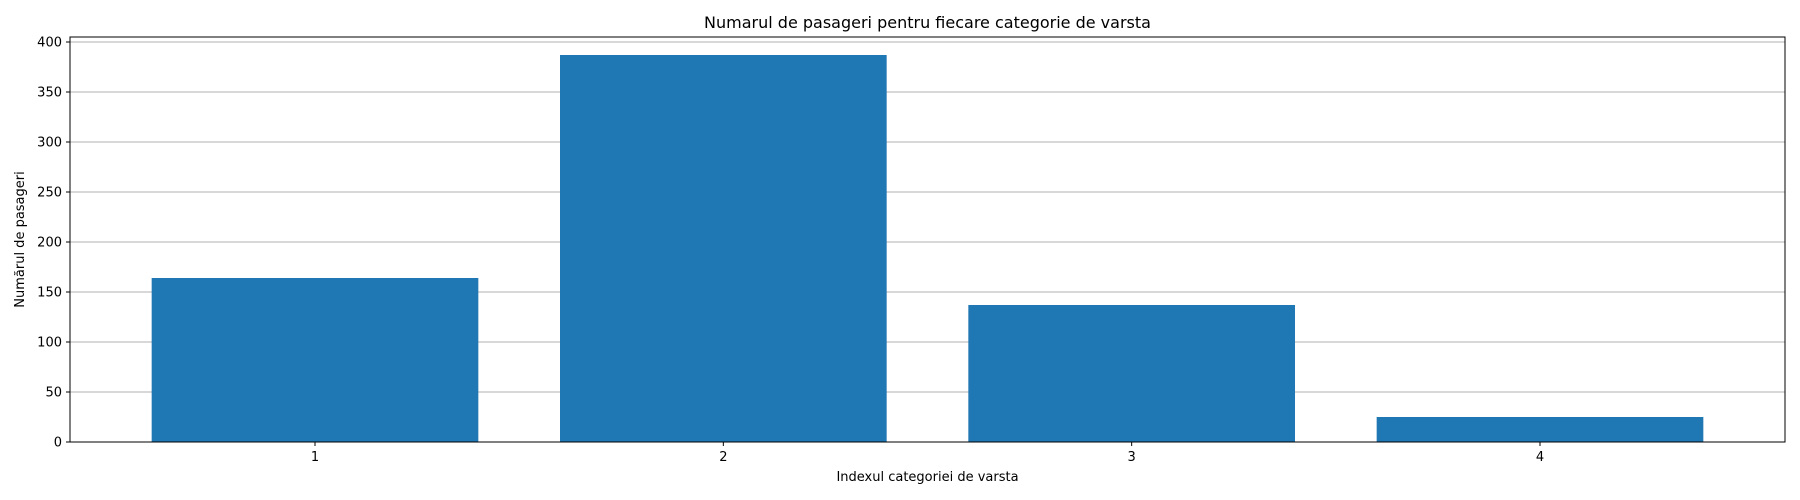  I want to click on y-tick-label: 250, so click(49, 193).